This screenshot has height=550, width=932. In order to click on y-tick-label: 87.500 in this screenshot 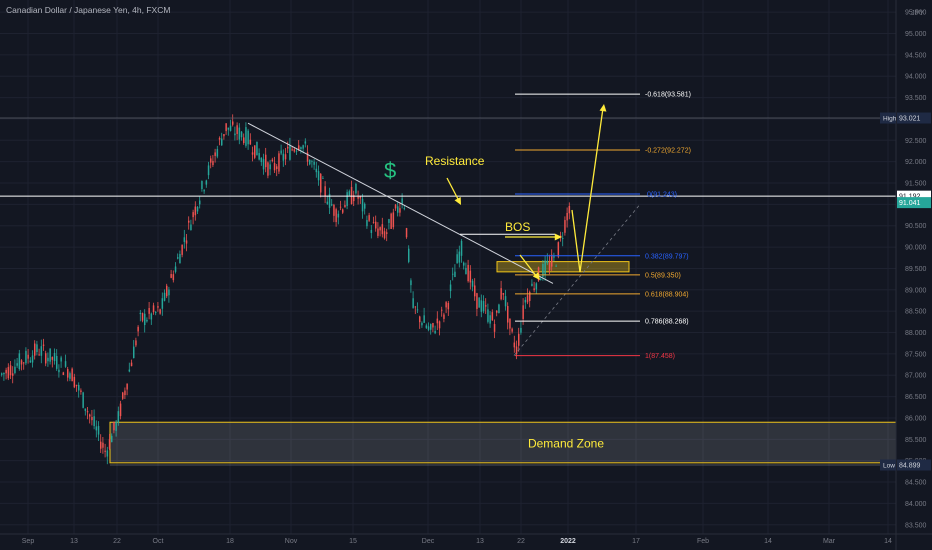, I will do `click(916, 354)`.